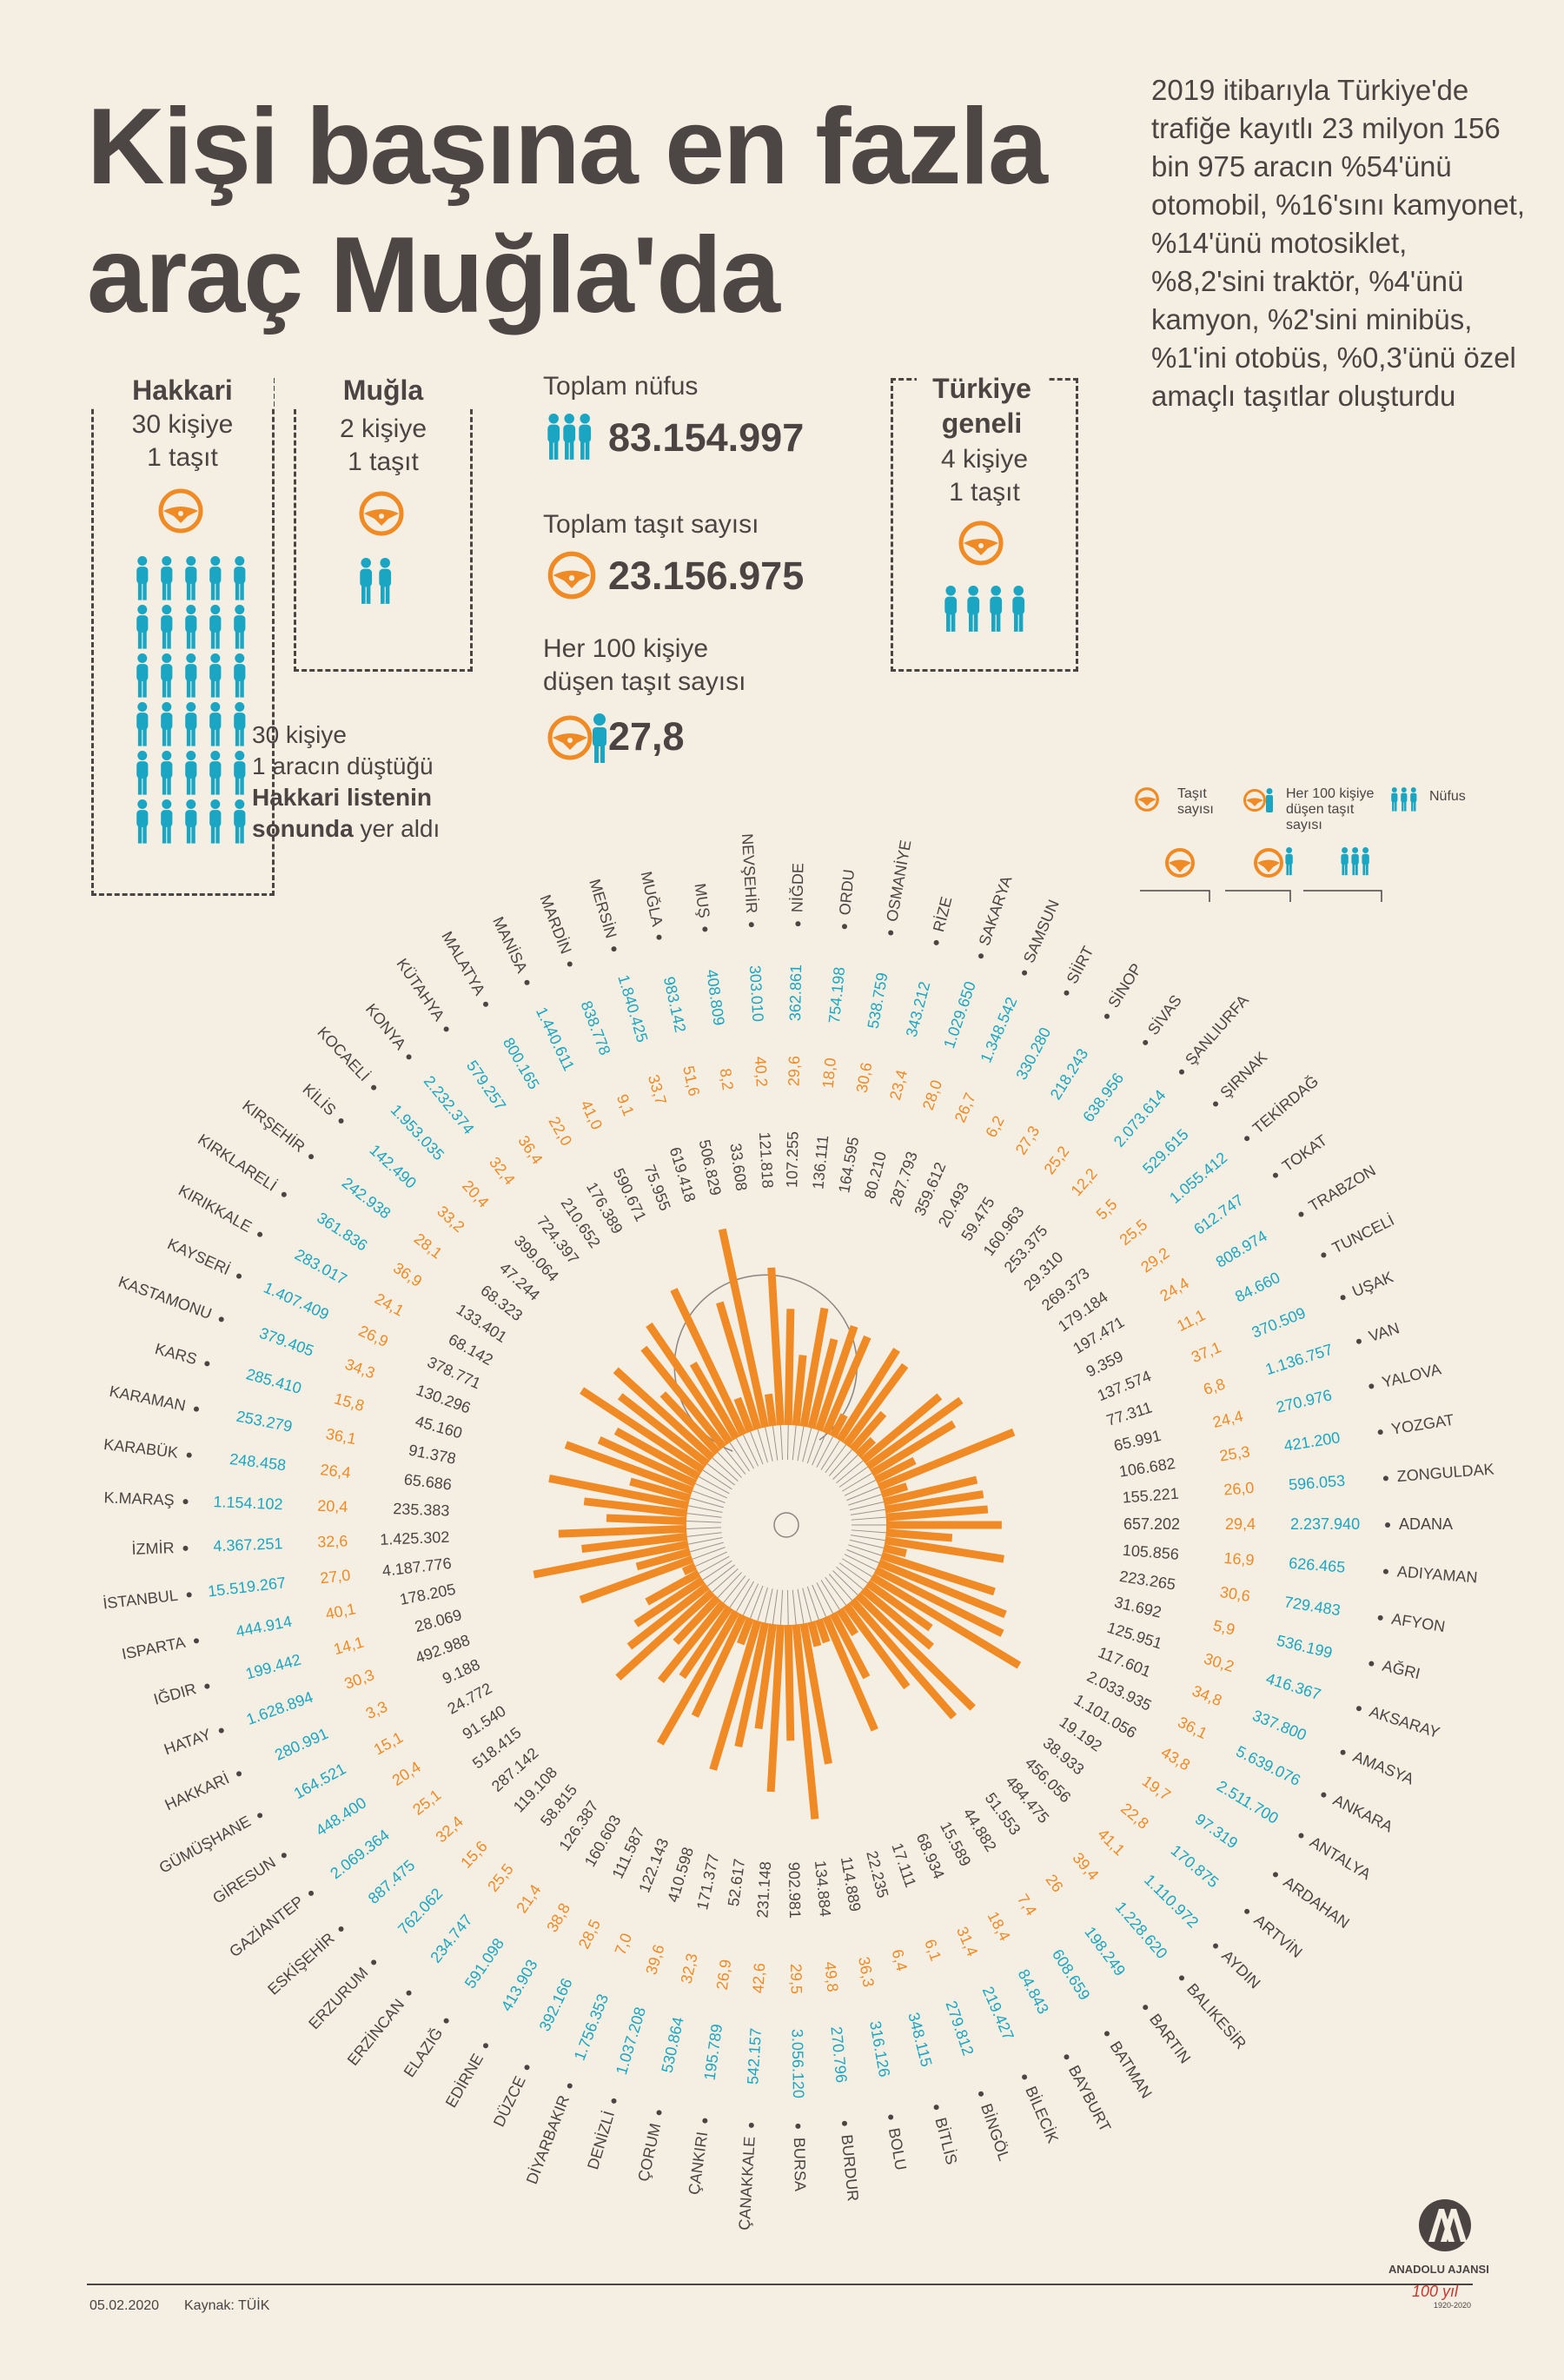 Image resolution: width=1564 pixels, height=2380 pixels. What do you see at coordinates (321, 1267) in the screenshot?
I see `population-label: 283.017` at bounding box center [321, 1267].